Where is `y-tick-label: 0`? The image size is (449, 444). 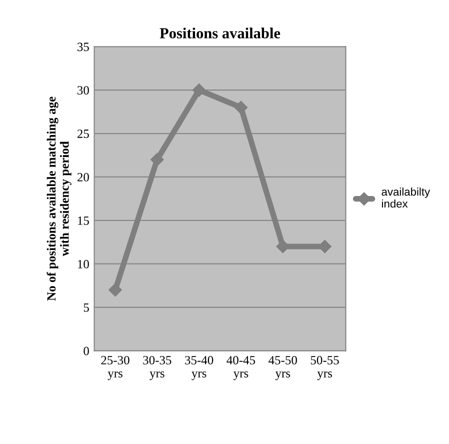 y-tick-label: 0 is located at coordinates (86, 351).